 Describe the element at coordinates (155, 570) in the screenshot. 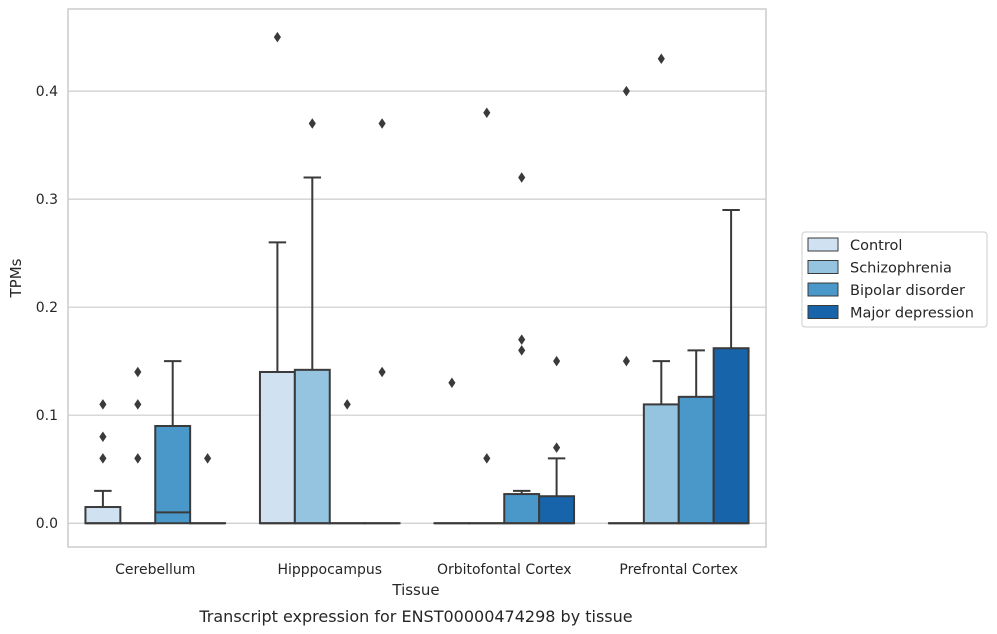

I see `x-tick-label: Cerebellum` at that location.